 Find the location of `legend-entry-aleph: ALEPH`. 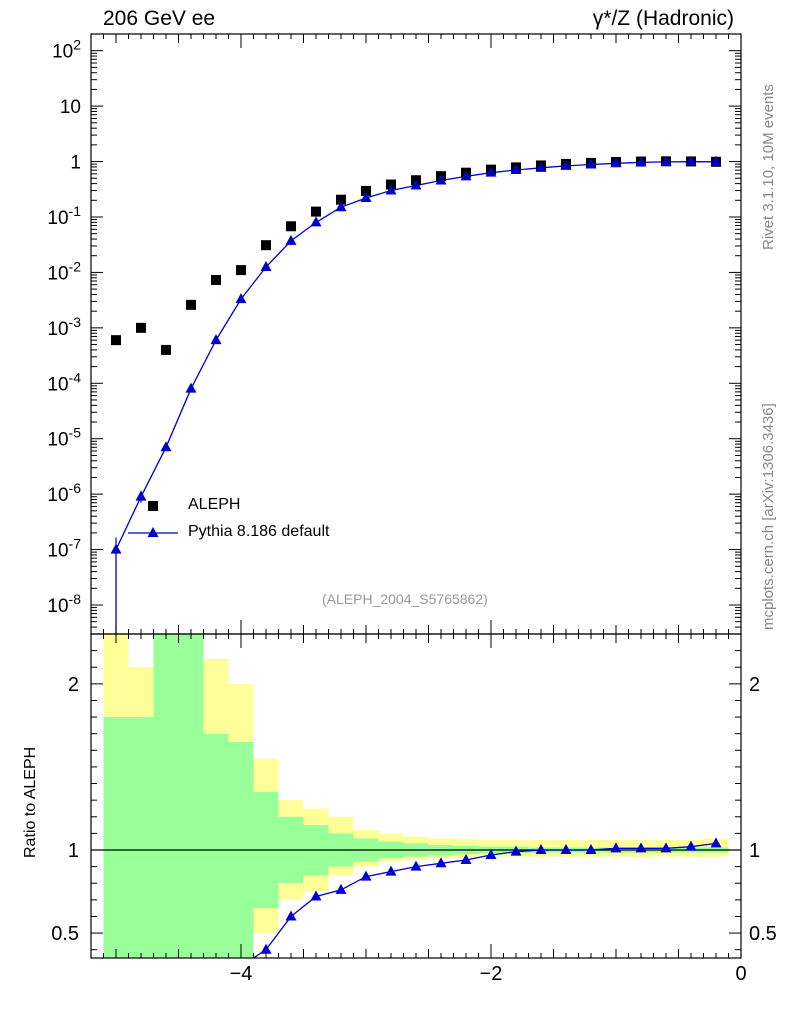

legend-entry-aleph: ALEPH is located at coordinates (214, 504).